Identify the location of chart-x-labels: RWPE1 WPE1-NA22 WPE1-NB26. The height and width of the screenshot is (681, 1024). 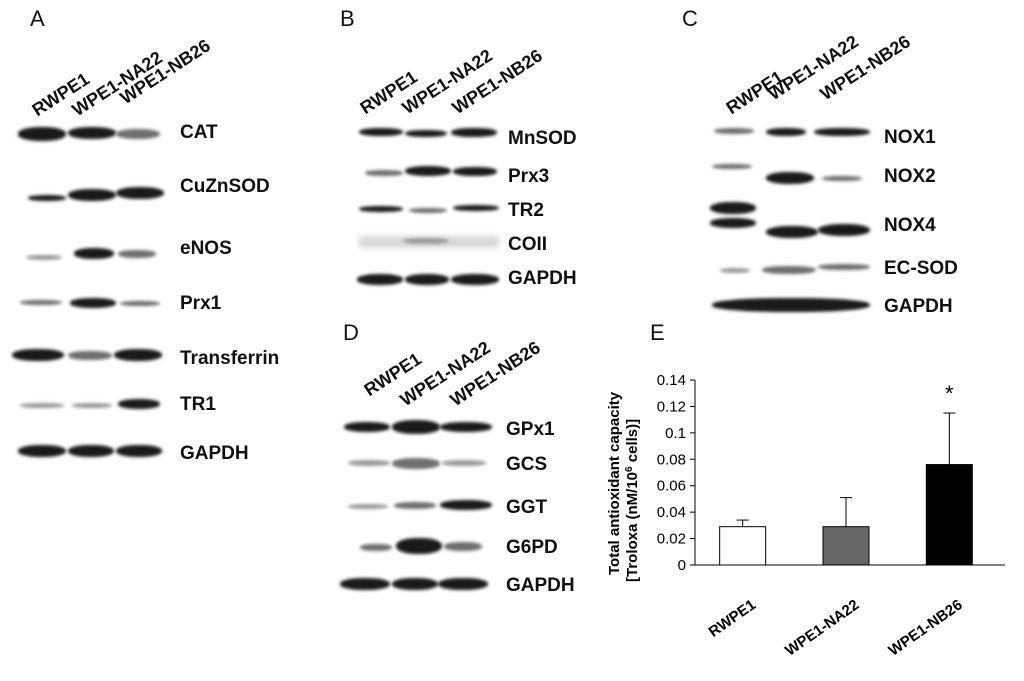
(836, 627).